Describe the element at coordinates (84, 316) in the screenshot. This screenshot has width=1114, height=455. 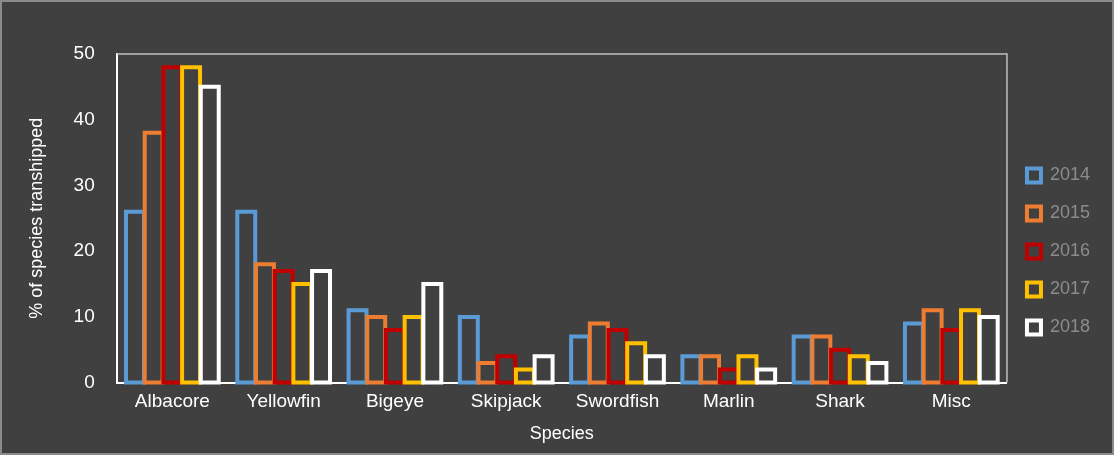
I see `y-tick-label: 10` at that location.